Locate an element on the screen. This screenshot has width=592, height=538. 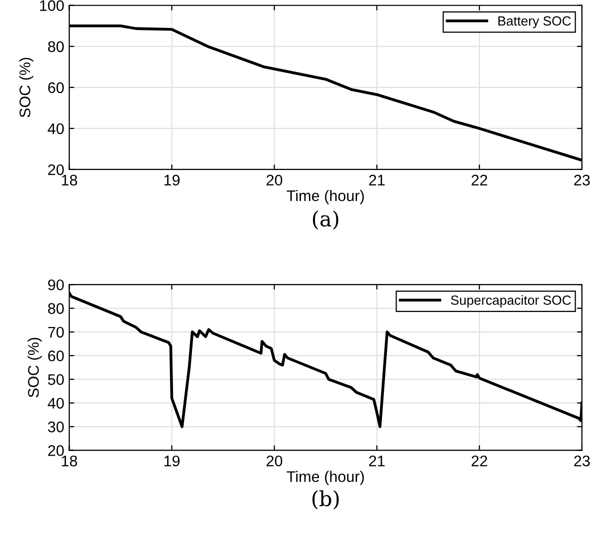
y-tick-label: 90 is located at coordinates (56, 284).